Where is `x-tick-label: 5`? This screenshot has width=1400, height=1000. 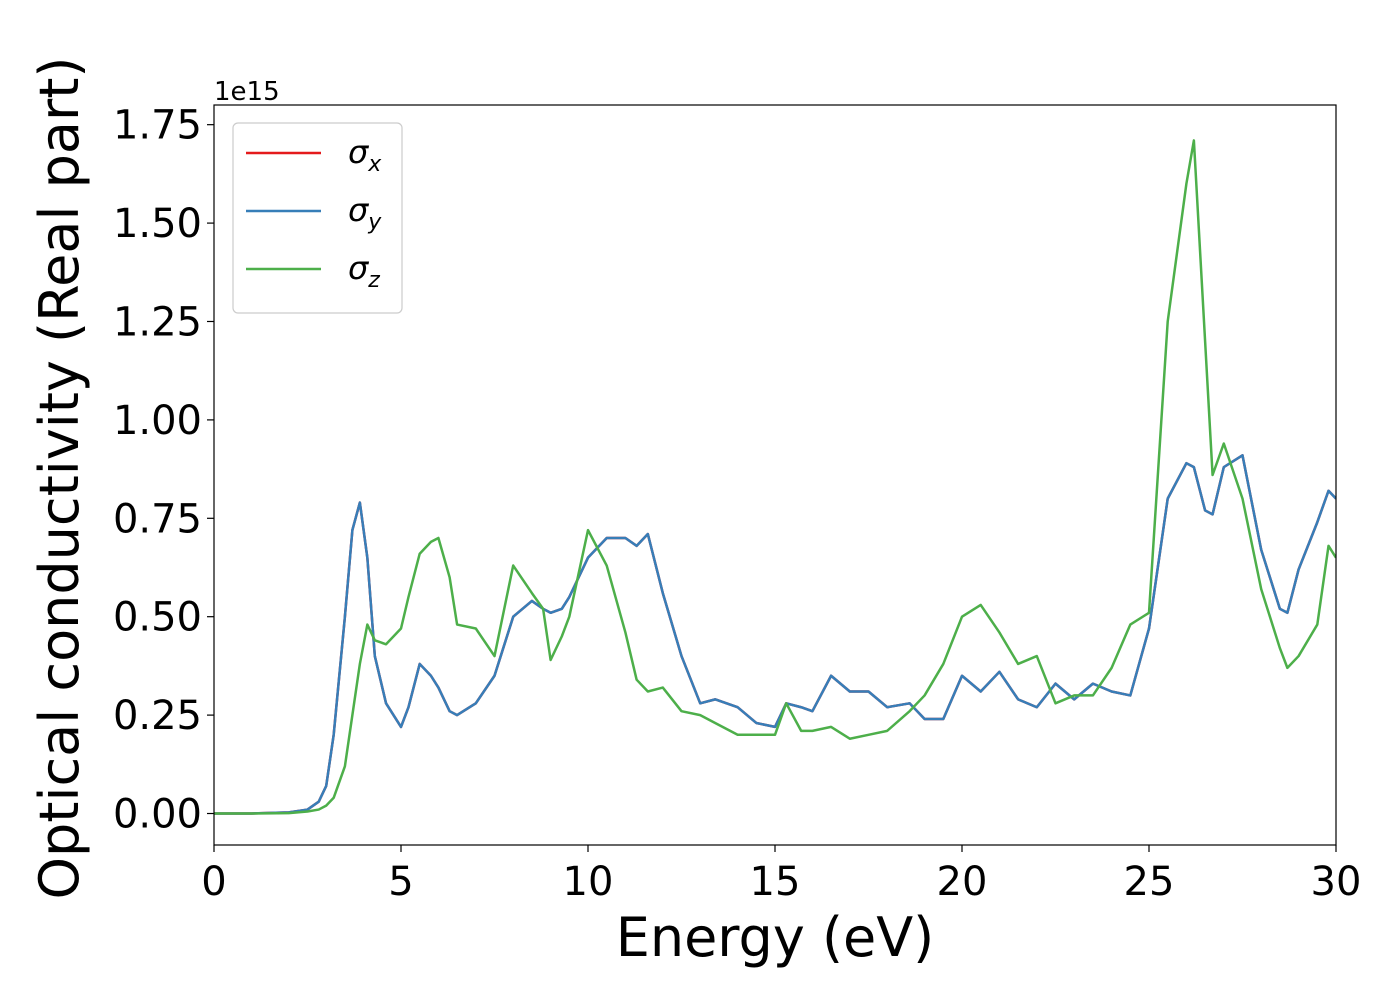 x-tick-label: 5 is located at coordinates (400, 882).